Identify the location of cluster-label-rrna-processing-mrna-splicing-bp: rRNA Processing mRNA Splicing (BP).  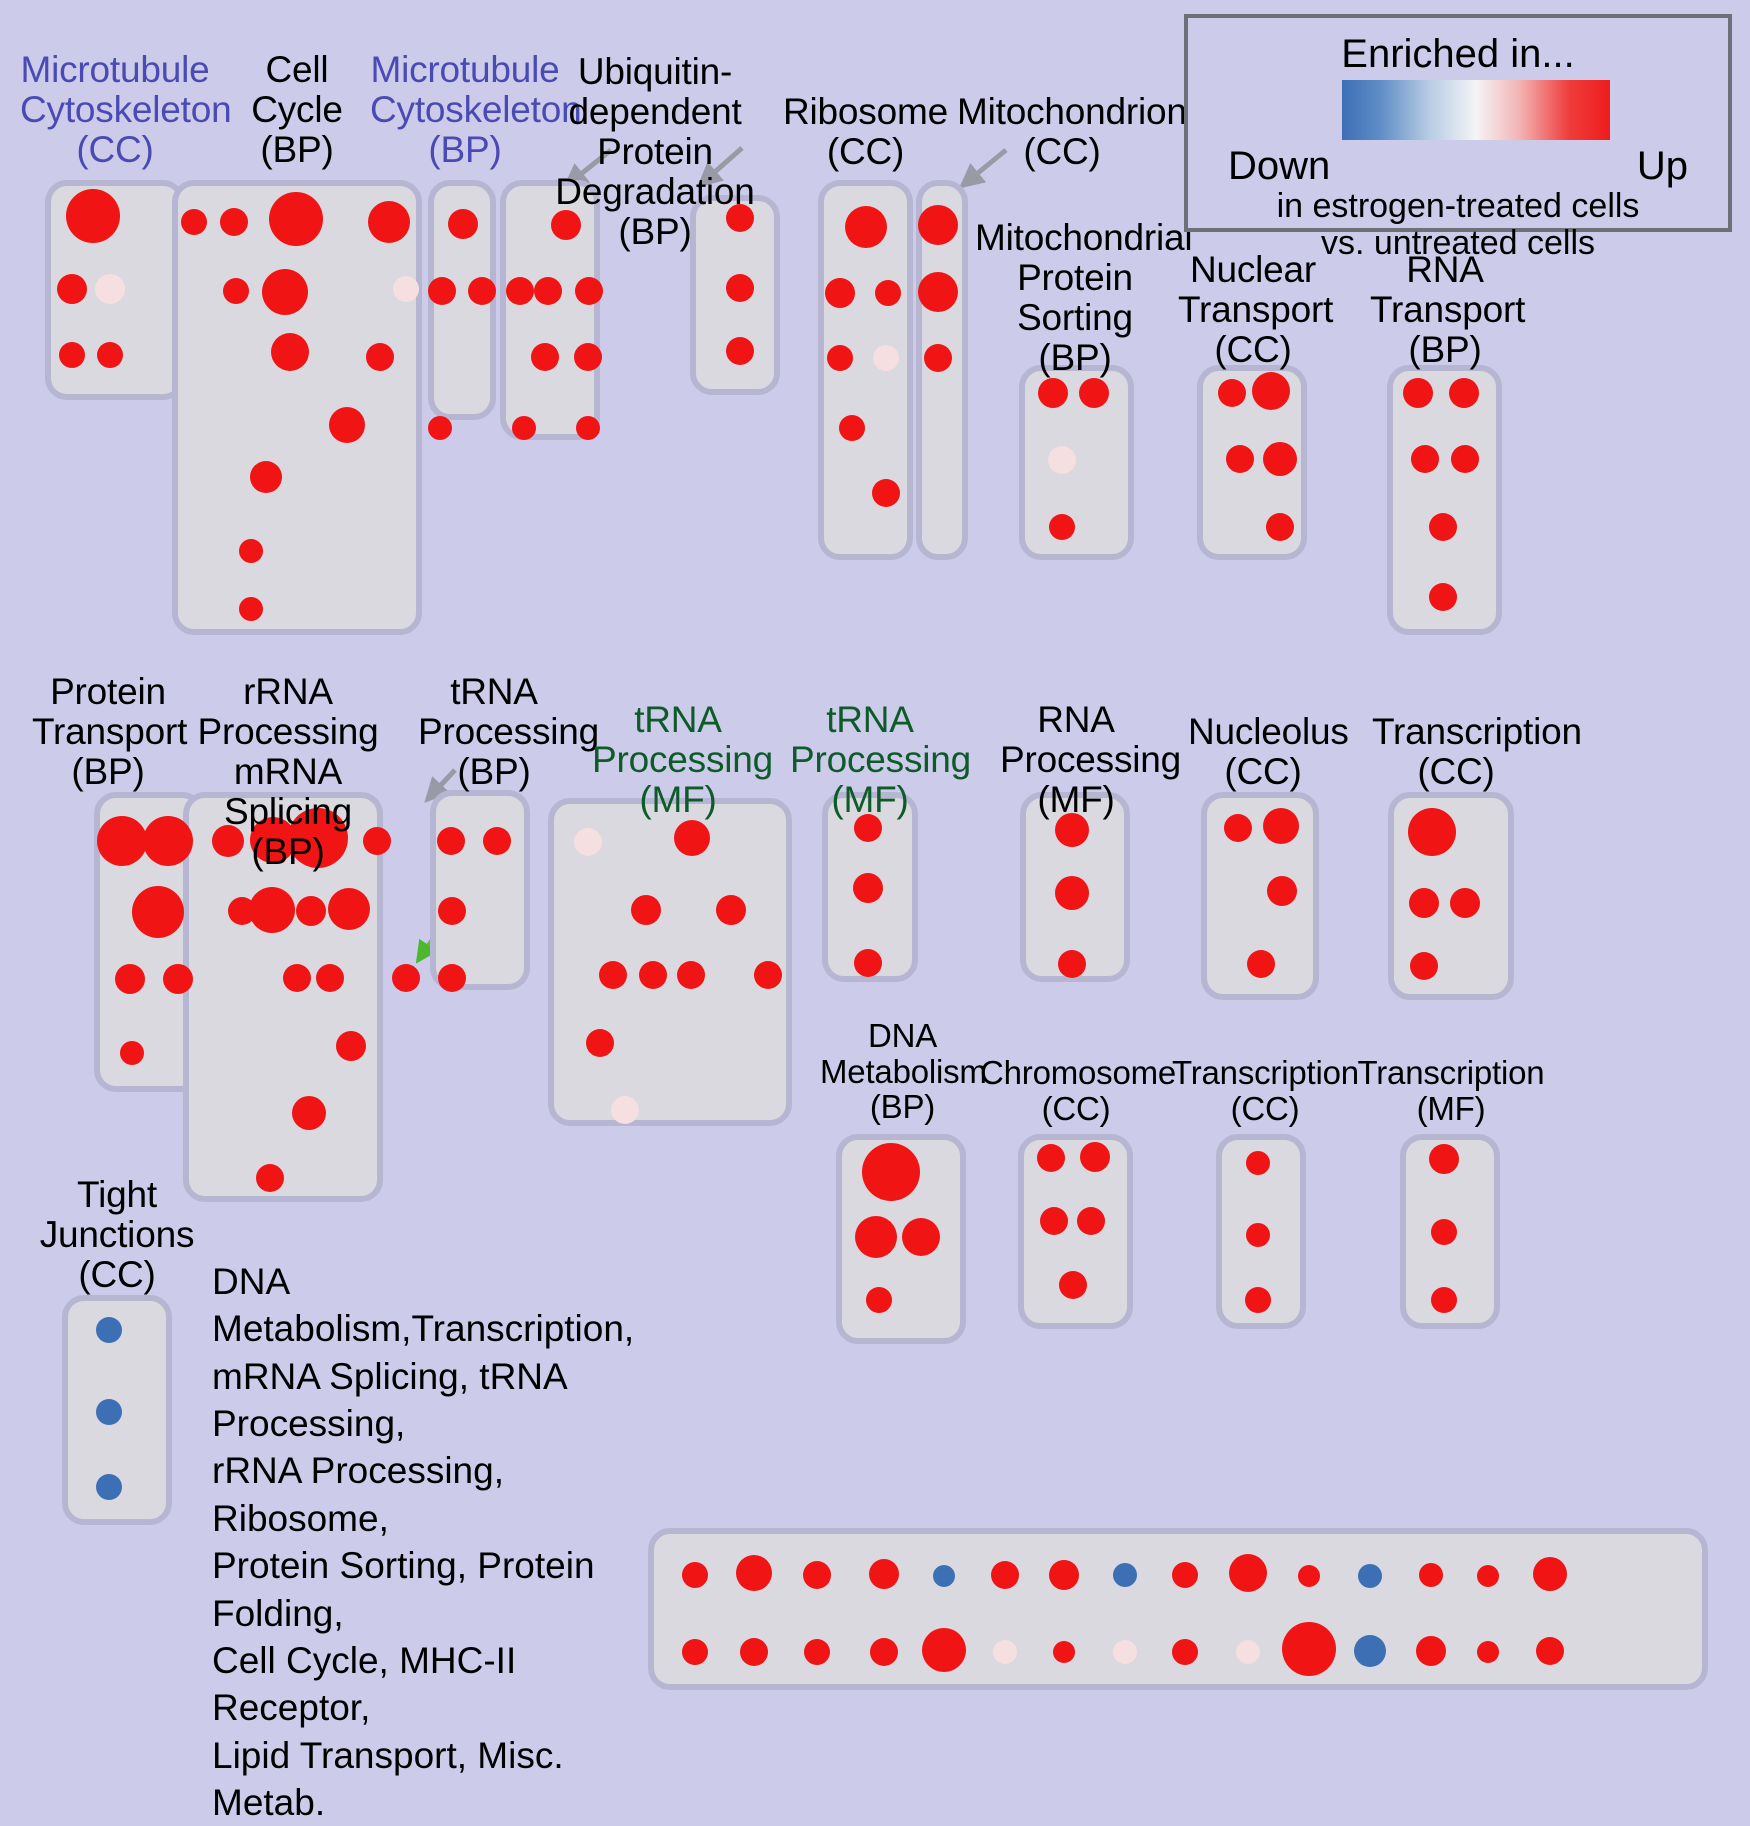
(288, 772).